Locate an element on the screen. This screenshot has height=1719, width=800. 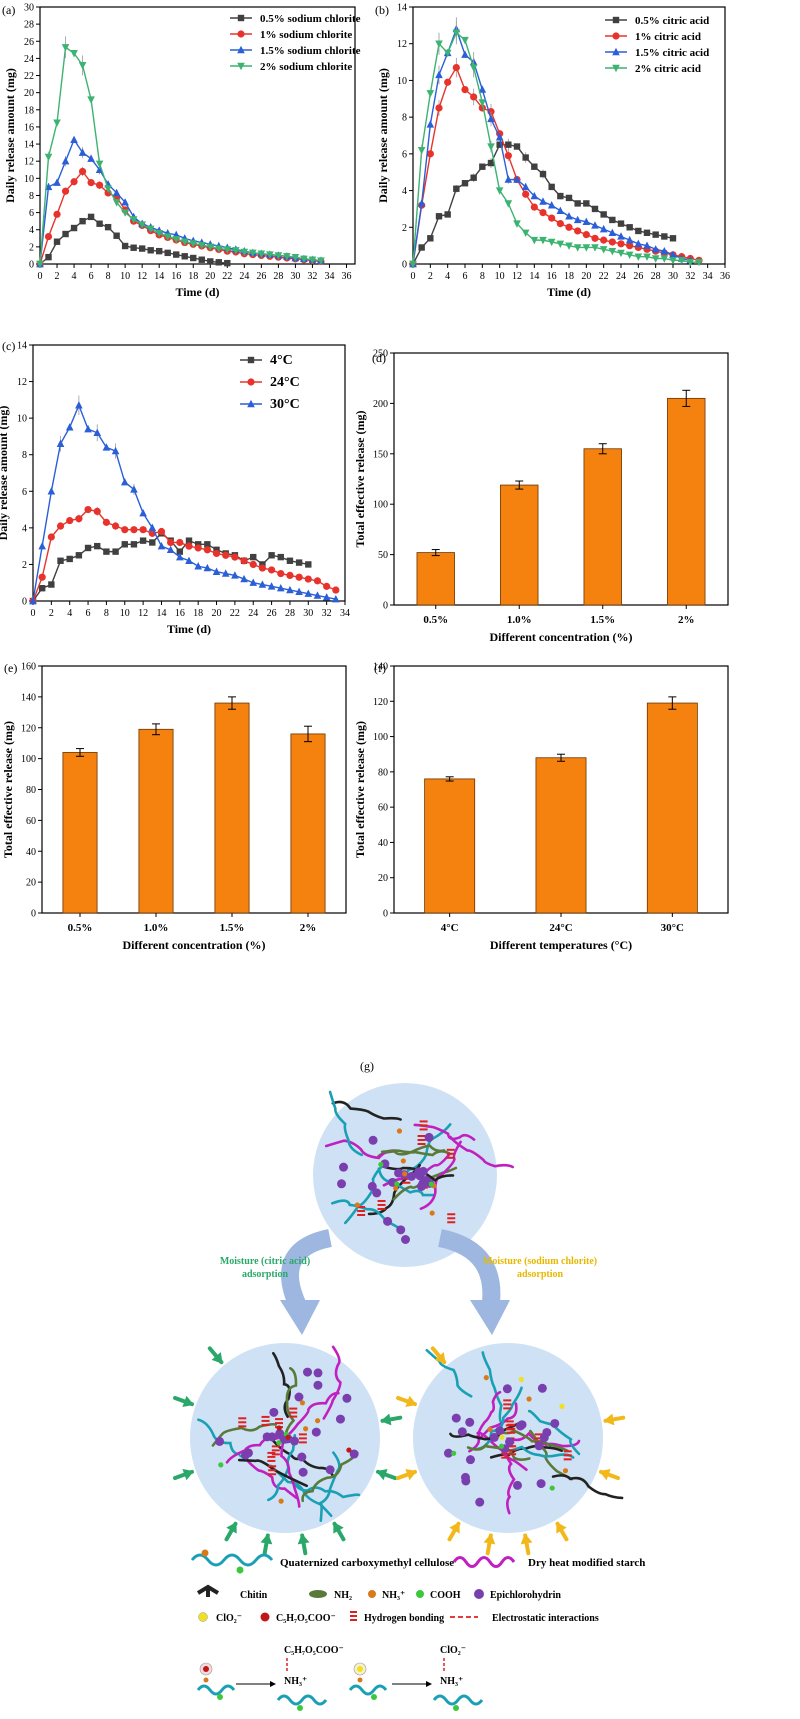
moisture-arrowhead is located at coordinates (231, 1528).